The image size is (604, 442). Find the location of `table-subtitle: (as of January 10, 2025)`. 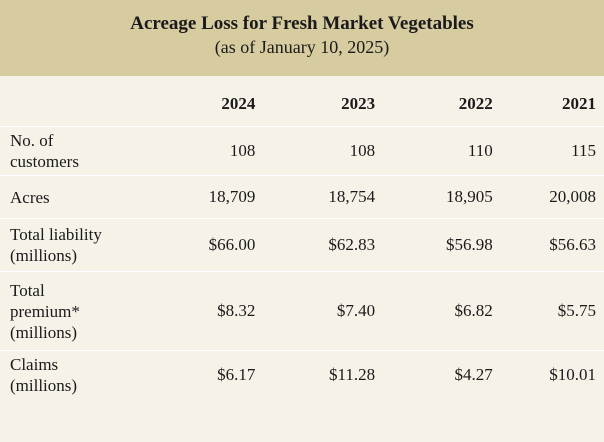

table-subtitle: (as of January 10, 2025) is located at coordinates (302, 47).